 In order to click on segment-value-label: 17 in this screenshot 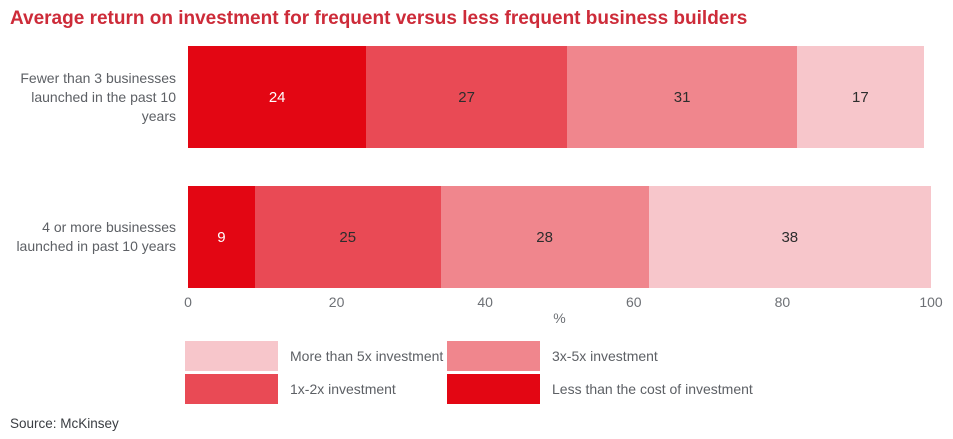, I will do `click(860, 97)`.